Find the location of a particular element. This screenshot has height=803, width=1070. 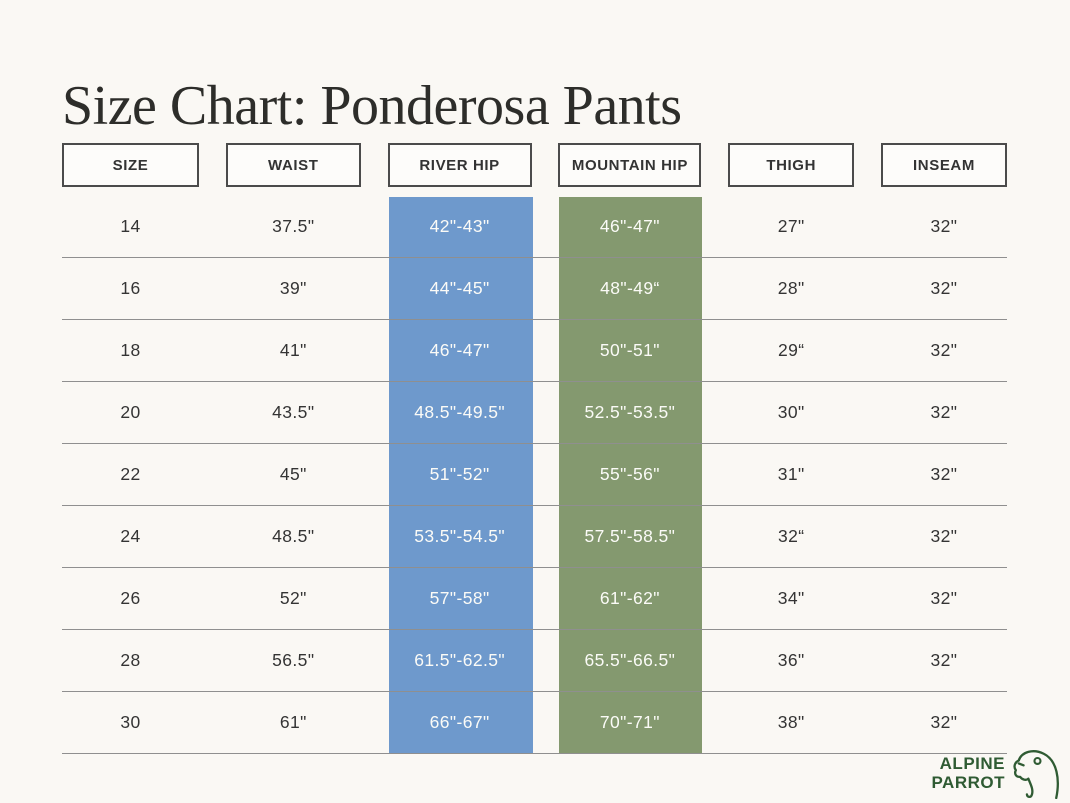

cell-thigh: 36" is located at coordinates (791, 660).